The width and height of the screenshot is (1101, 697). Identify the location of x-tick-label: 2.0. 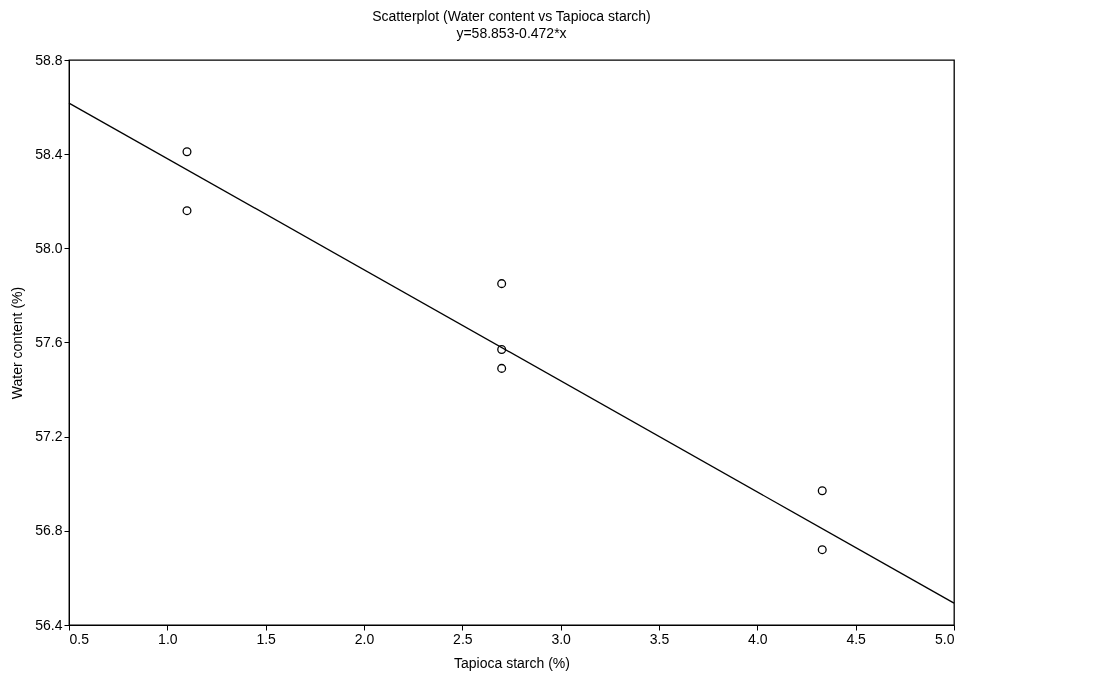
(364, 638).